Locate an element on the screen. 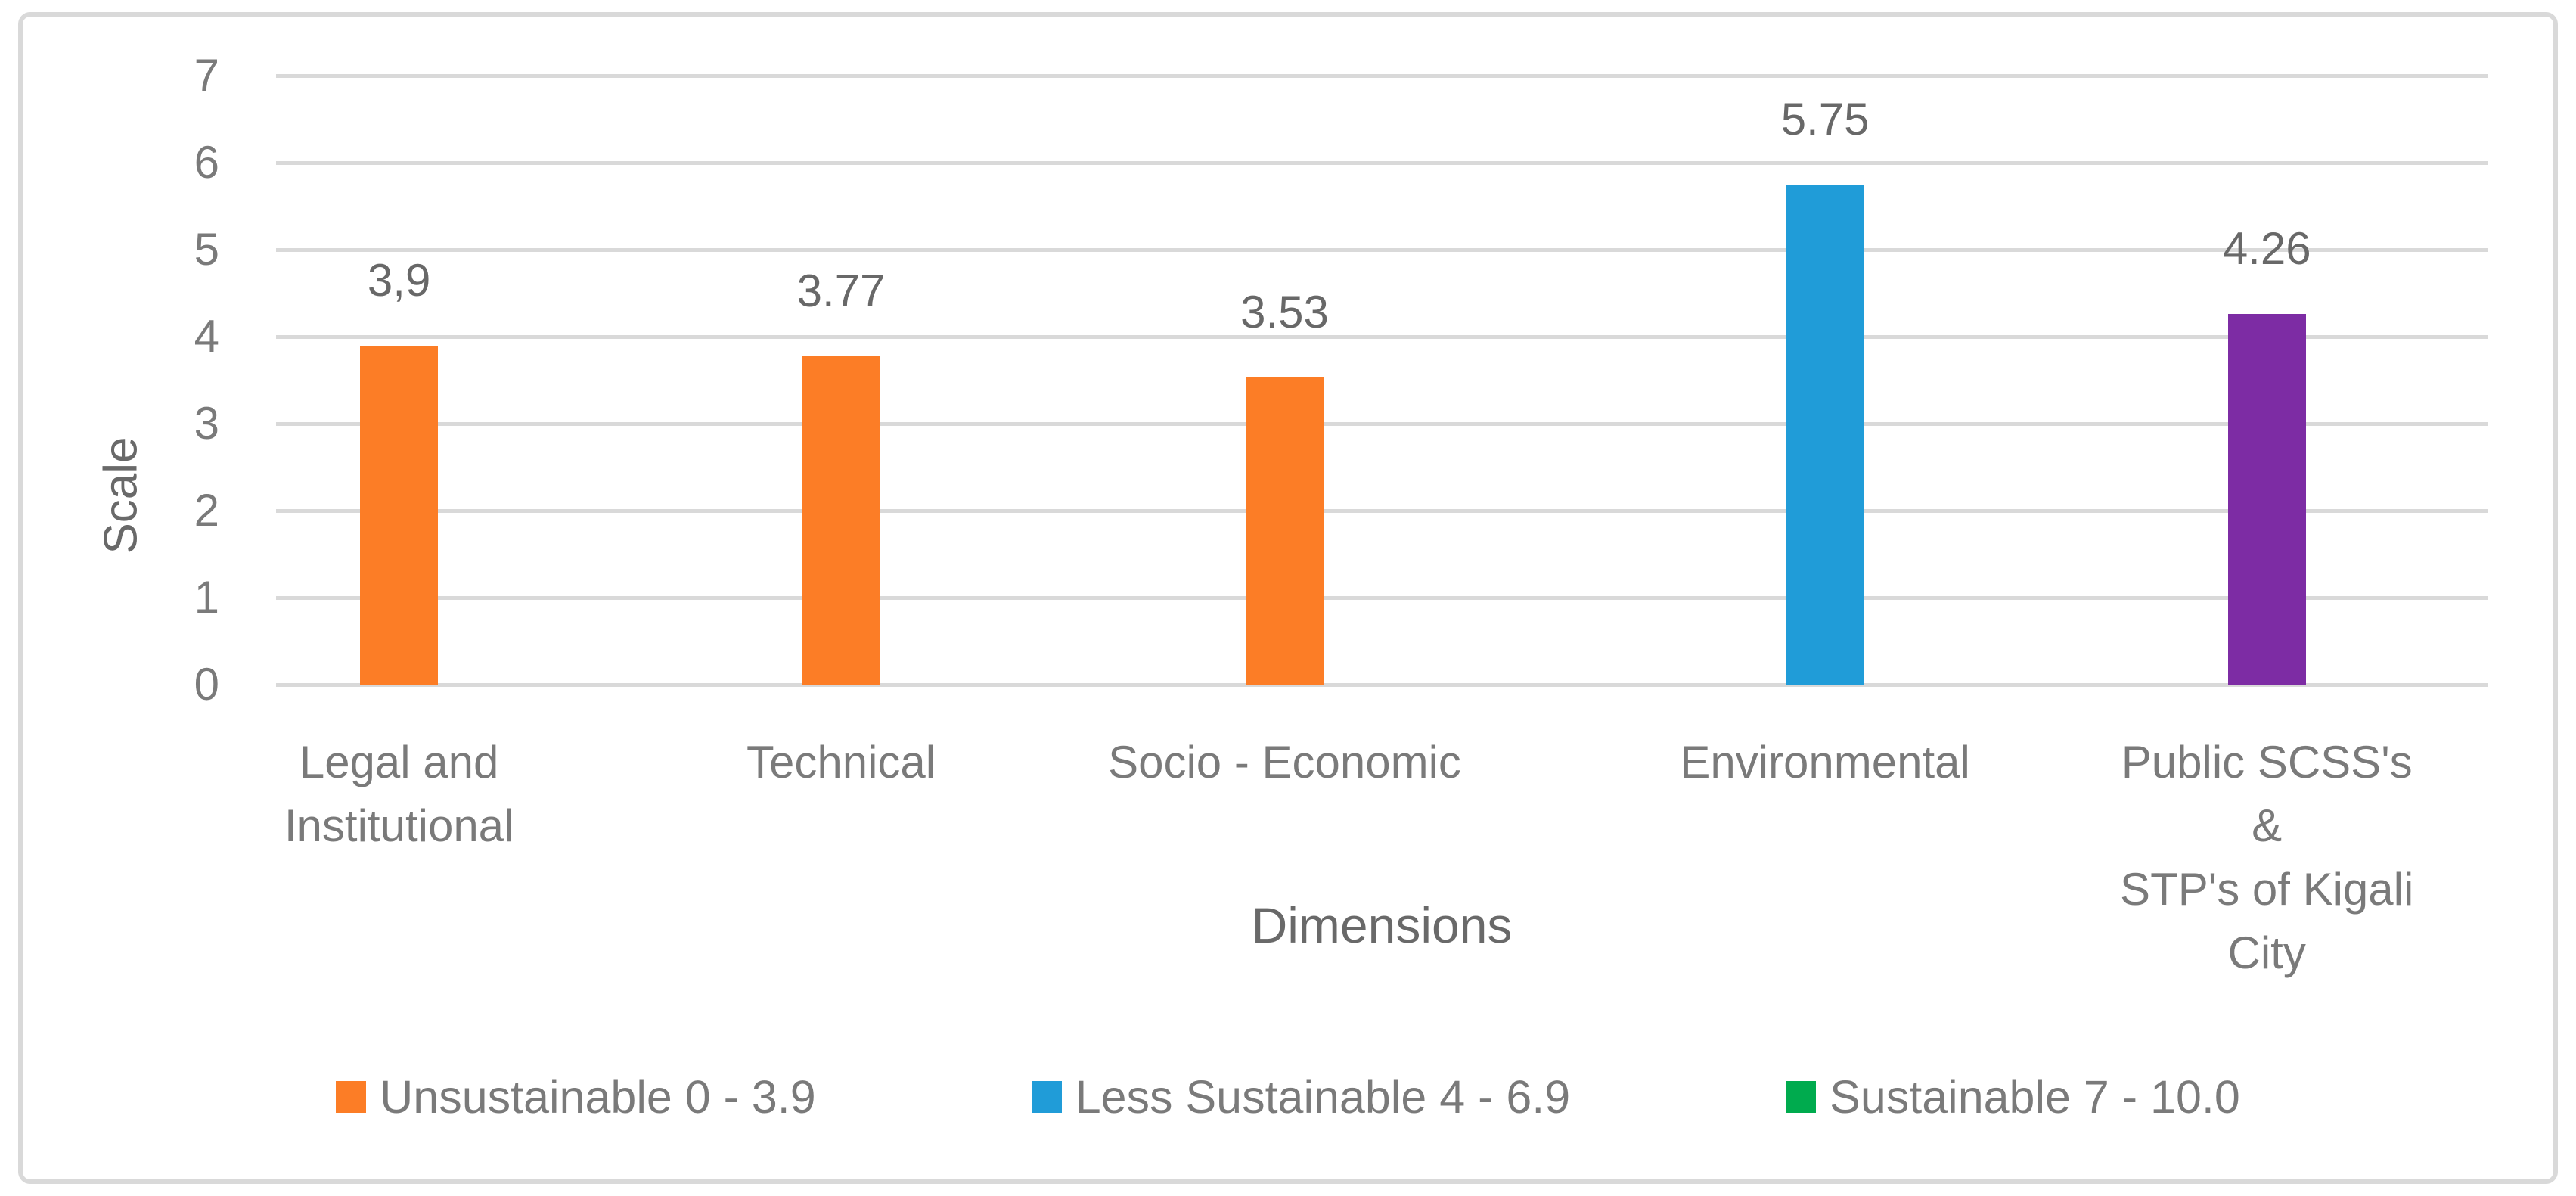 The width and height of the screenshot is (2576, 1196). y-axis-tick-label: 6 is located at coordinates (206, 162).